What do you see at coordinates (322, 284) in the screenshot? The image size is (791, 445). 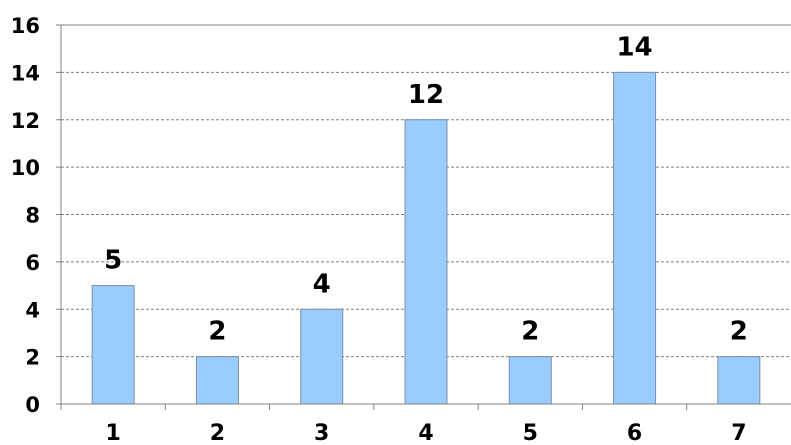 I see `data-label-3: 4` at bounding box center [322, 284].